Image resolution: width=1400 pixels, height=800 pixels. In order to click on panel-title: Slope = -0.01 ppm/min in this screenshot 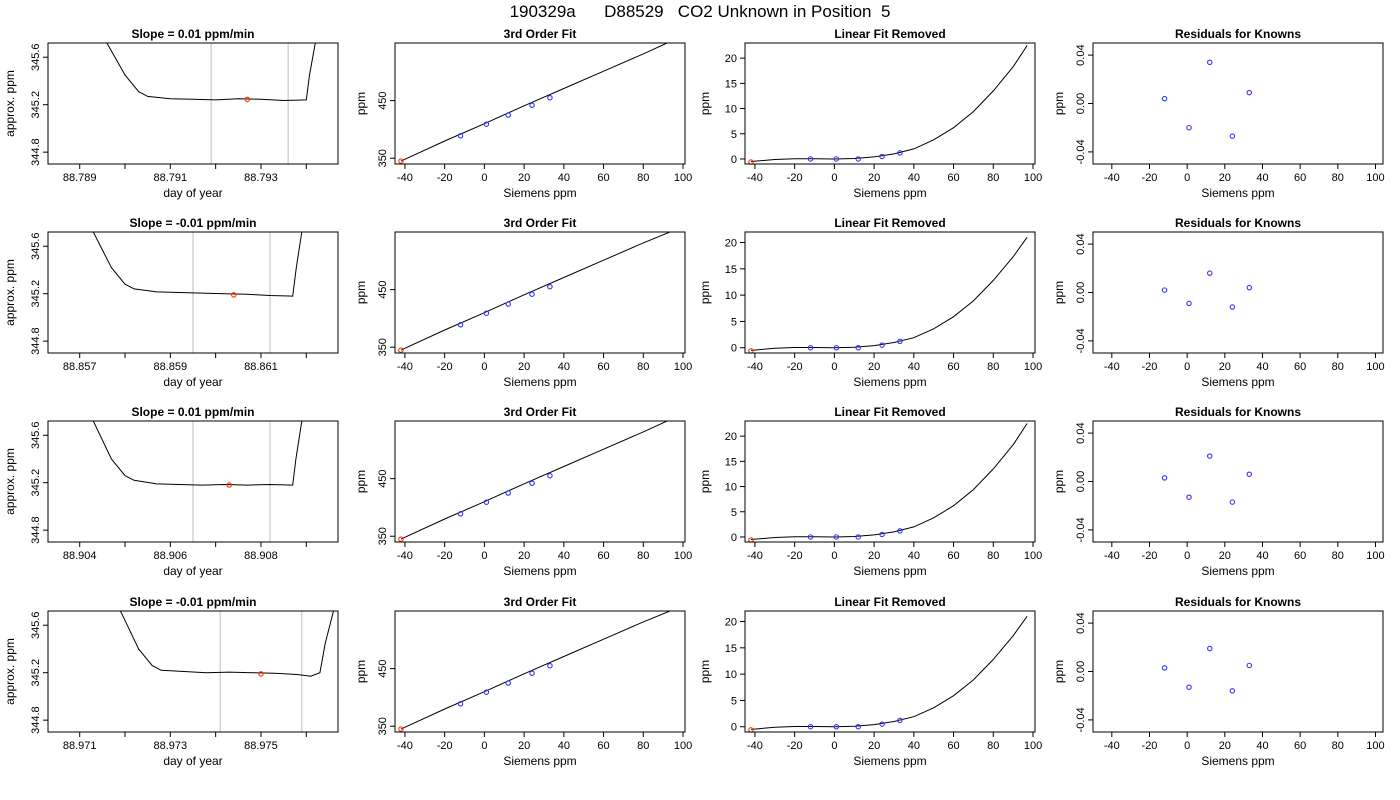, I will do `click(192, 602)`.